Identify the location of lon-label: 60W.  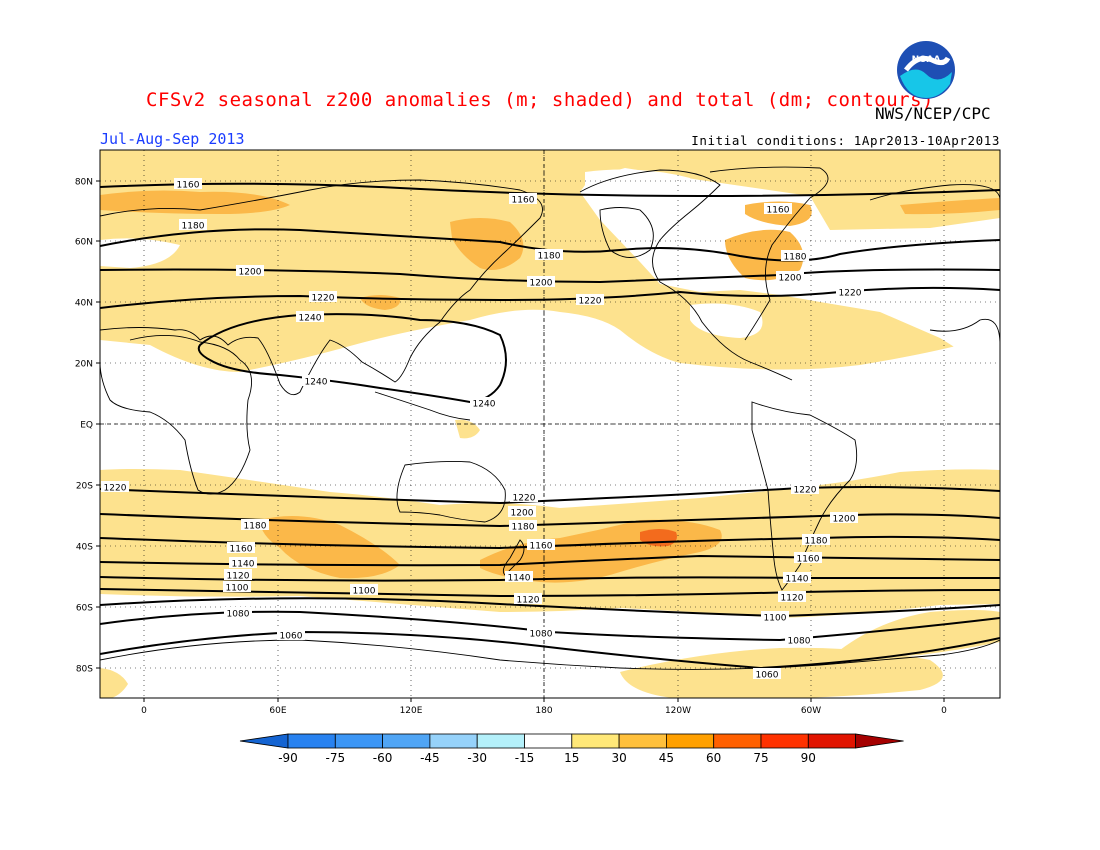
(811, 711).